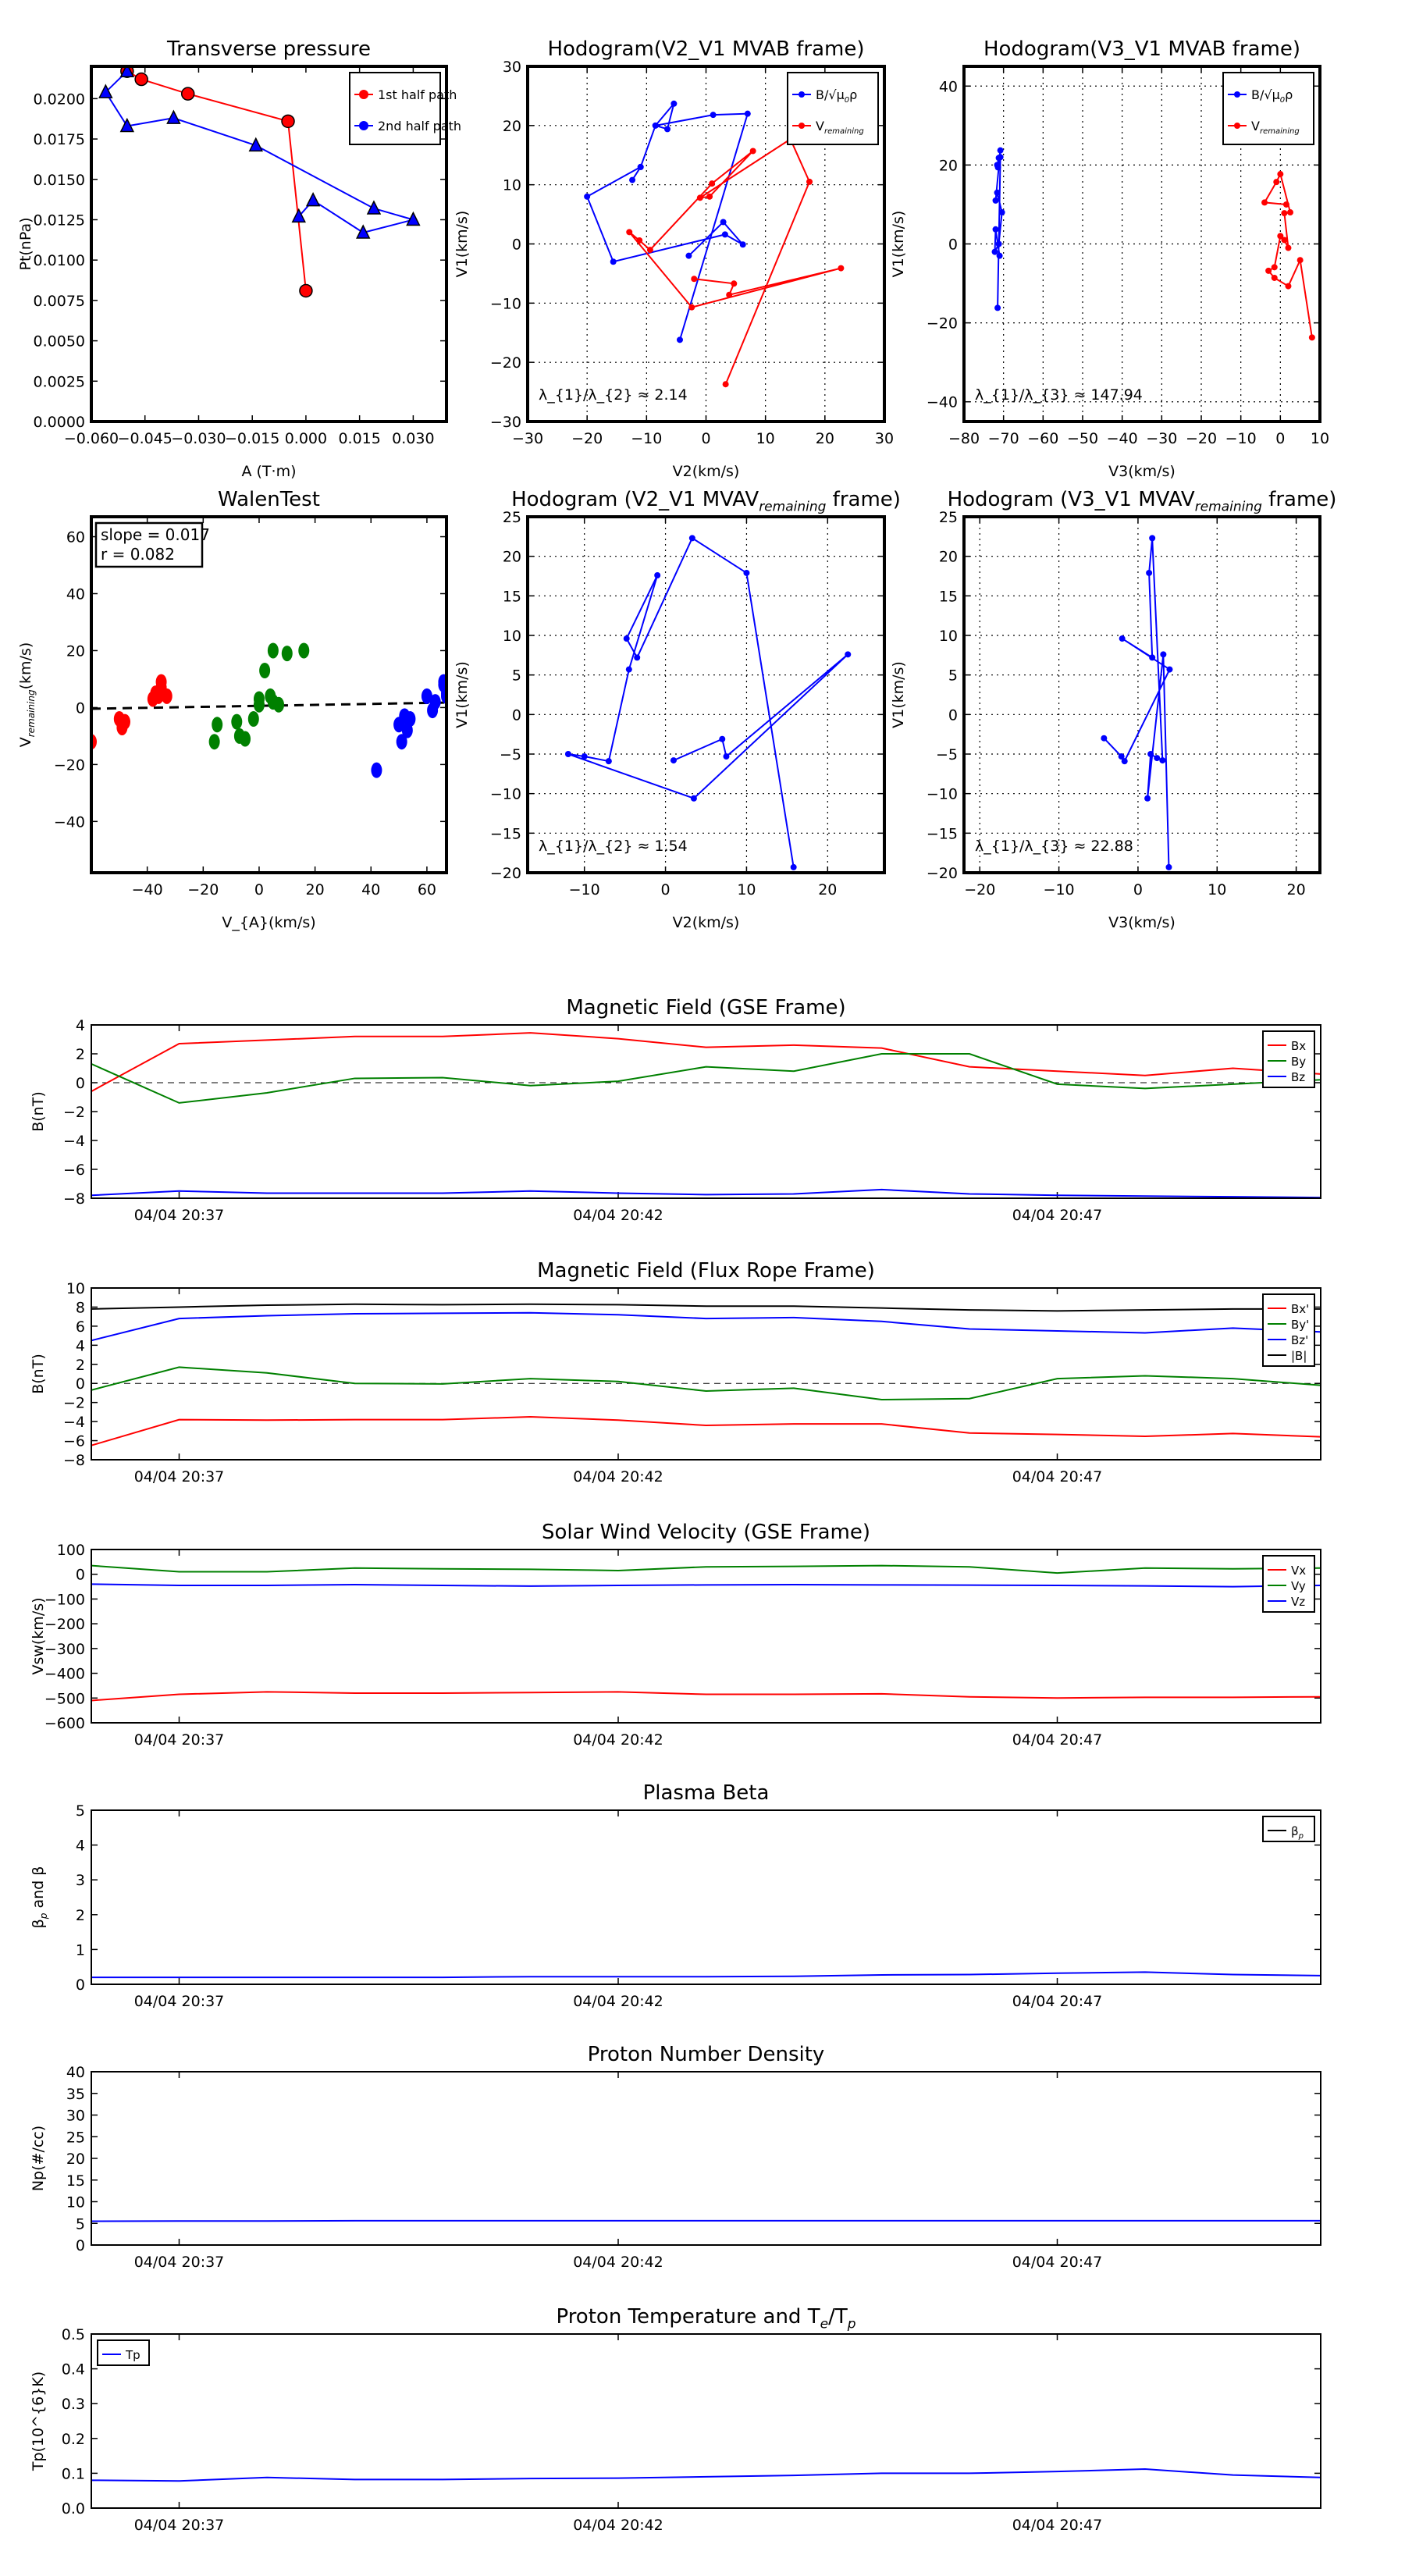 The height and width of the screenshot is (2576, 1405). What do you see at coordinates (765, 439) in the screenshot?
I see `x-tick-label: 10` at bounding box center [765, 439].